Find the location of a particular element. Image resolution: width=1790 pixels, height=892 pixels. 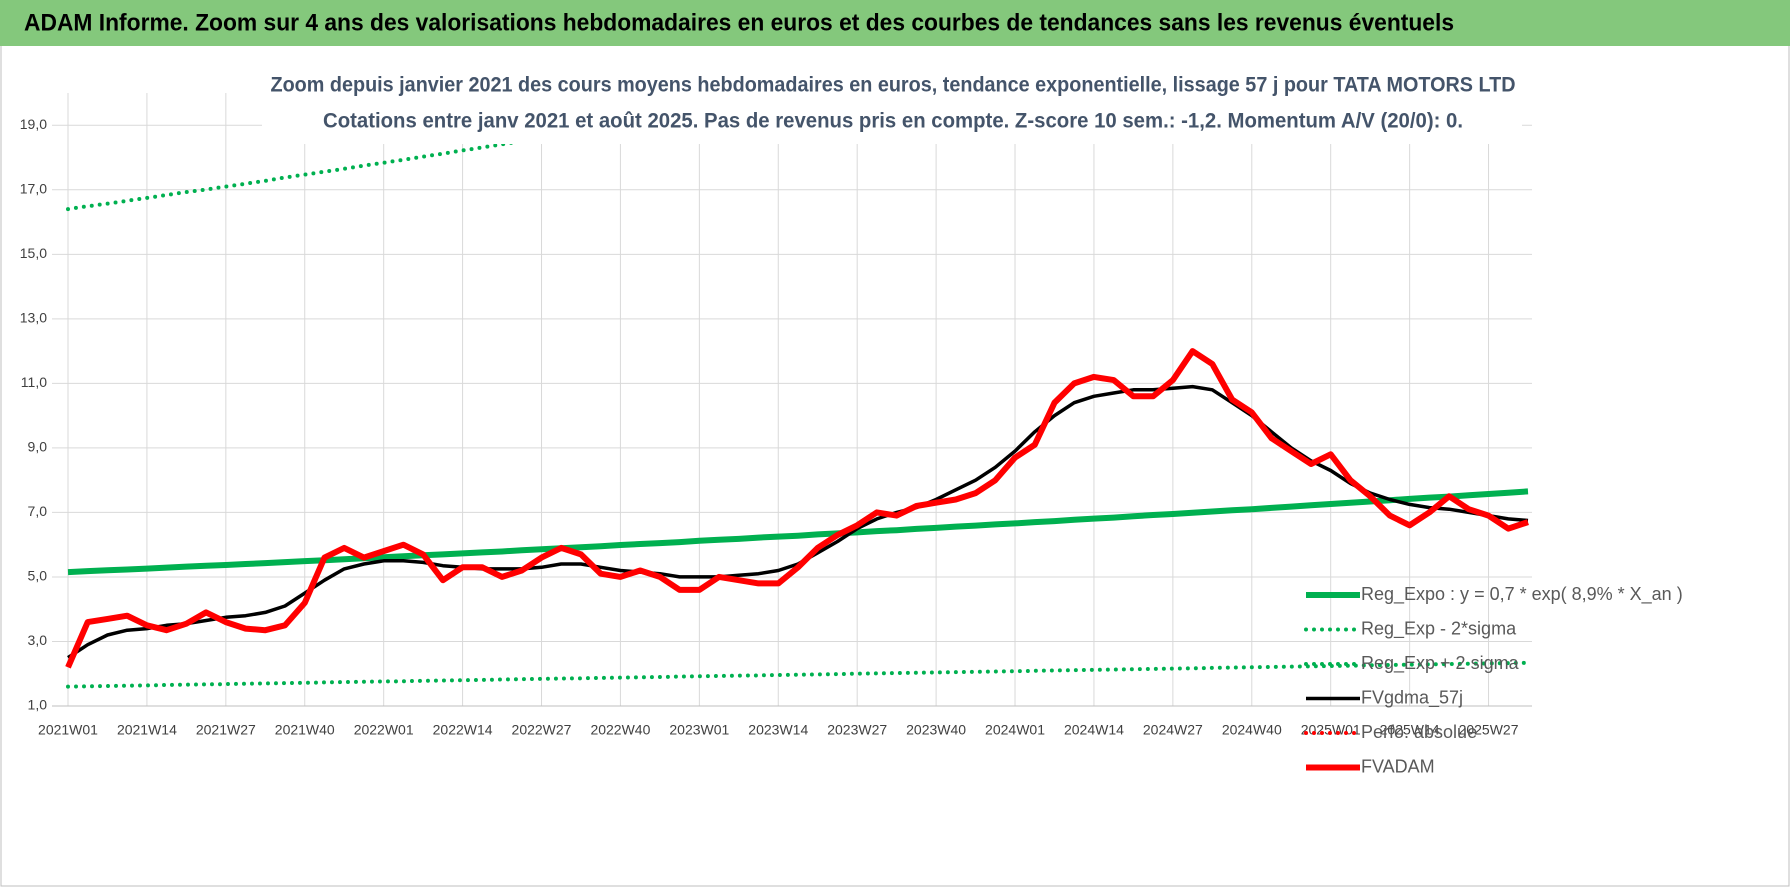

x-tick-label: 2022W14 is located at coordinates (463, 730).